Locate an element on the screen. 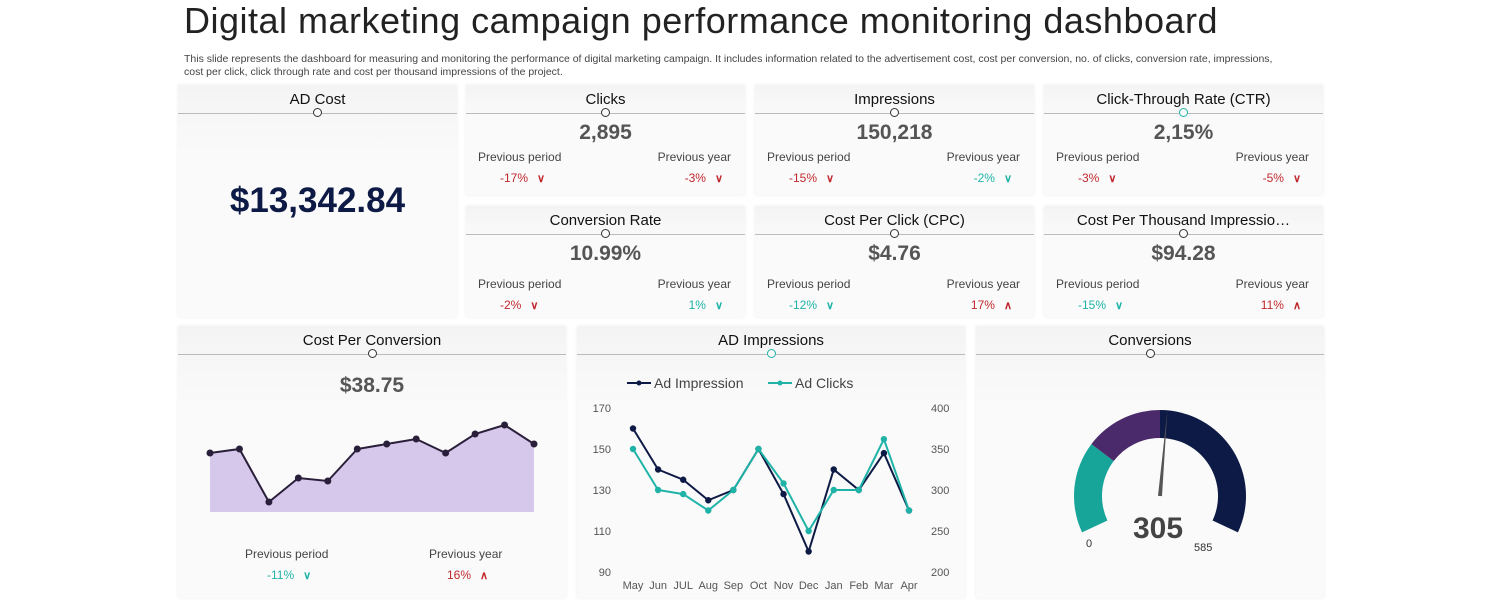 The height and width of the screenshot is (600, 1500). x-axis-tick: May is located at coordinates (633, 586).